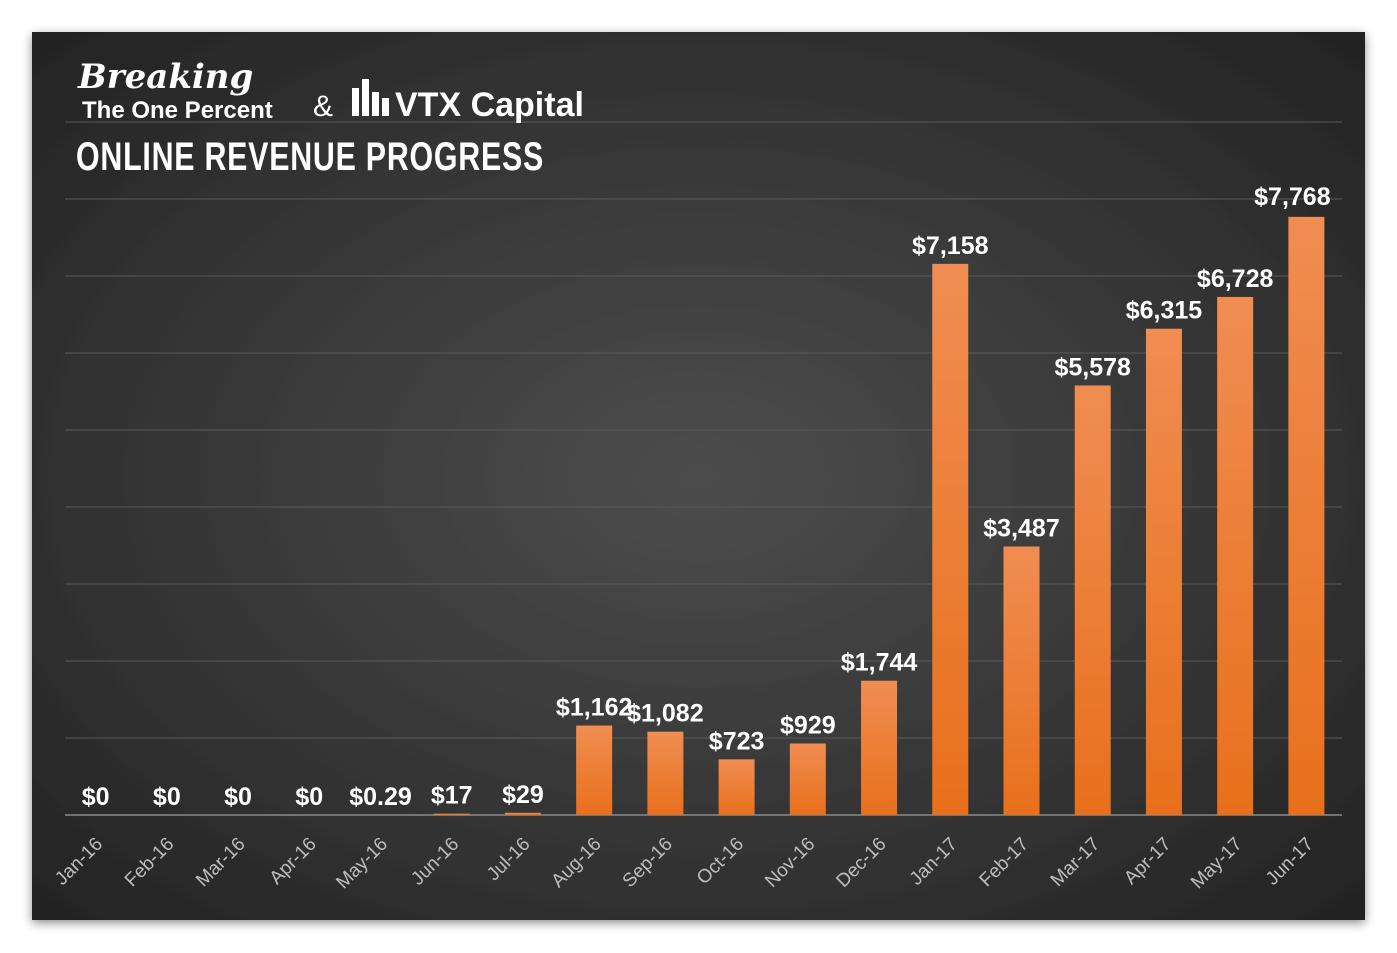 Image resolution: width=1397 pixels, height=953 pixels. I want to click on value-label: $1,744, so click(879, 663).